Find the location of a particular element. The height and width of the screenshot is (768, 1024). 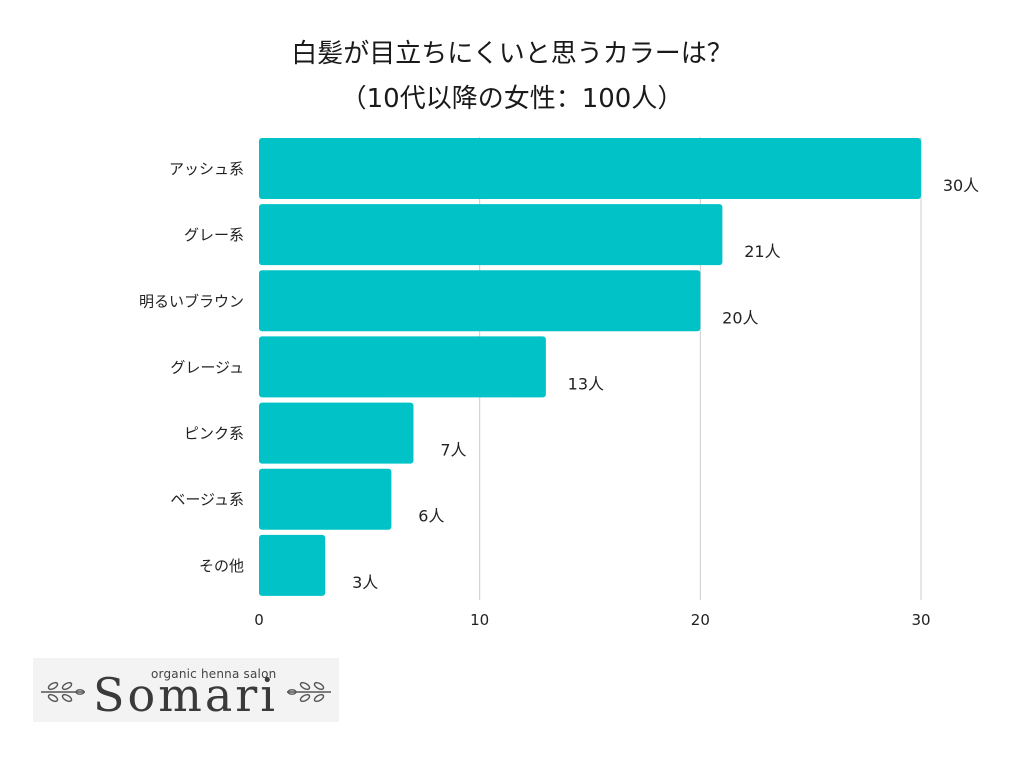

x-tick-label: 0 is located at coordinates (259, 620).